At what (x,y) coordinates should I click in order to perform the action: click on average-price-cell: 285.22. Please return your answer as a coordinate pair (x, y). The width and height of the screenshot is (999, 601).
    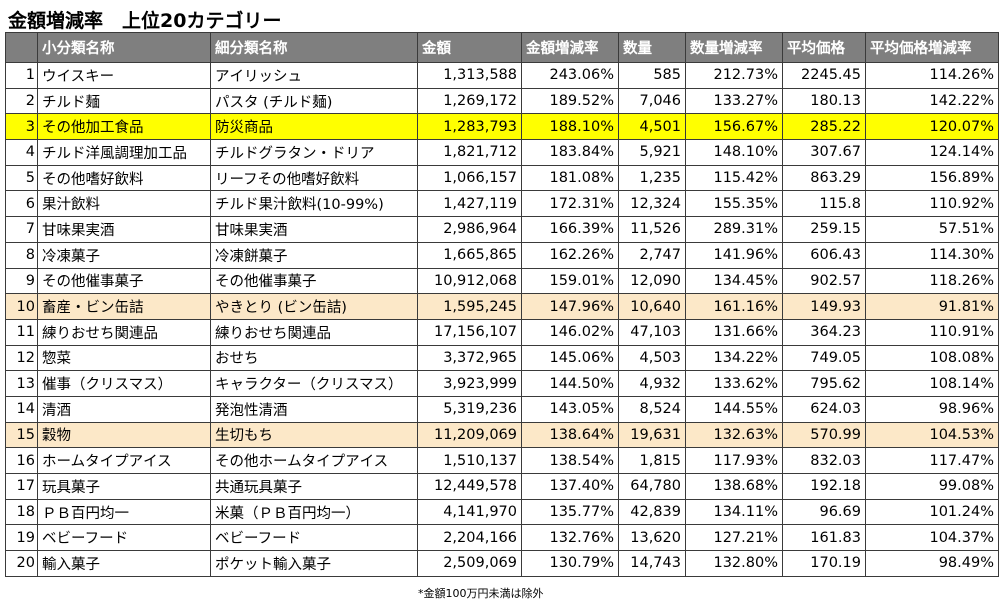
    Looking at the image, I should click on (824, 127).